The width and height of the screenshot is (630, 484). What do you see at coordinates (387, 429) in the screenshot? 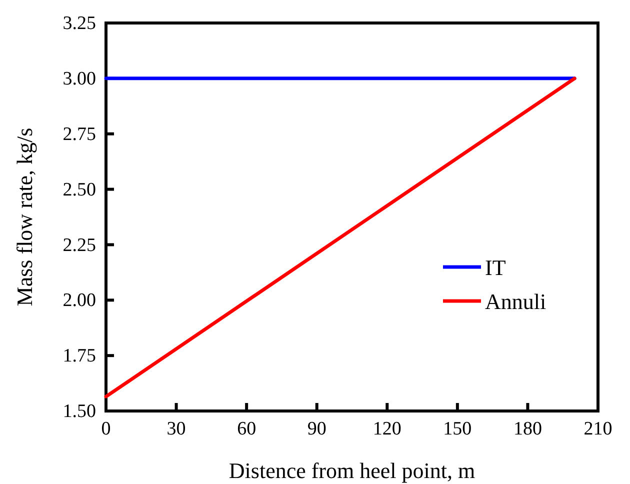
I see `x-tick-label: 120` at bounding box center [387, 429].